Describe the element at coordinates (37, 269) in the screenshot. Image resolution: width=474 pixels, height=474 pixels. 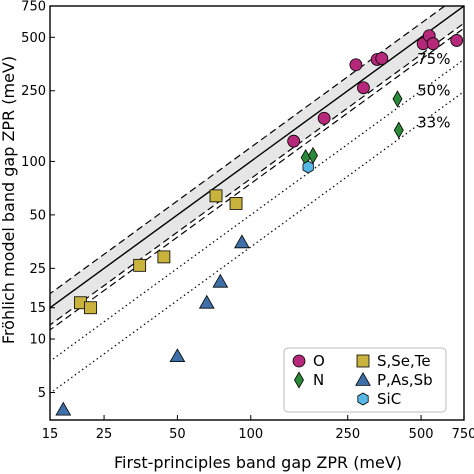
I see `y-tick-label: 25` at that location.